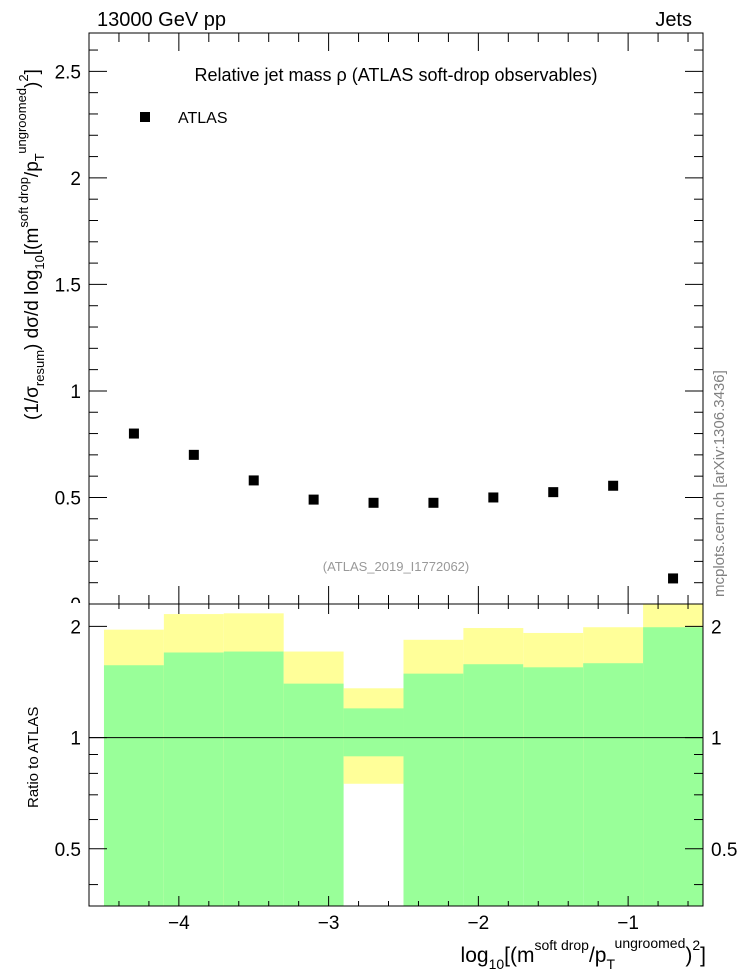 Image resolution: width=746 pixels, height=972 pixels. Describe the element at coordinates (179, 923) in the screenshot. I see `x-tick-label: −4` at that location.